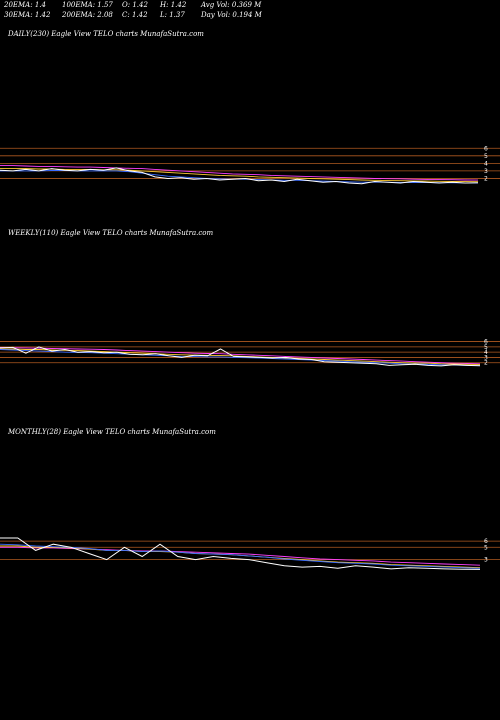 Image resolution: width=500 pixels, height=720 pixels. What do you see at coordinates (231, 15) in the screenshot?
I see `header-day-vol: Day Vol: 0.194 M` at bounding box center [231, 15].